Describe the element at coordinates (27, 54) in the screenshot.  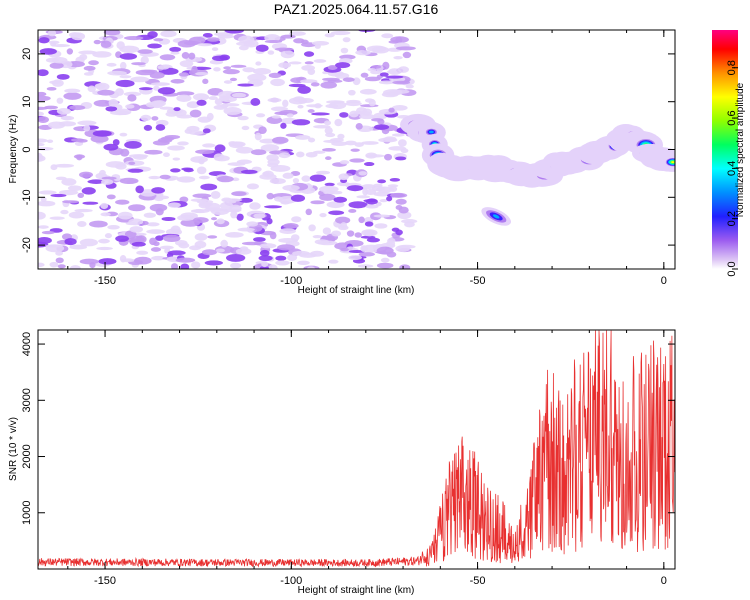
I see `y-tick-label: 20` at that location.